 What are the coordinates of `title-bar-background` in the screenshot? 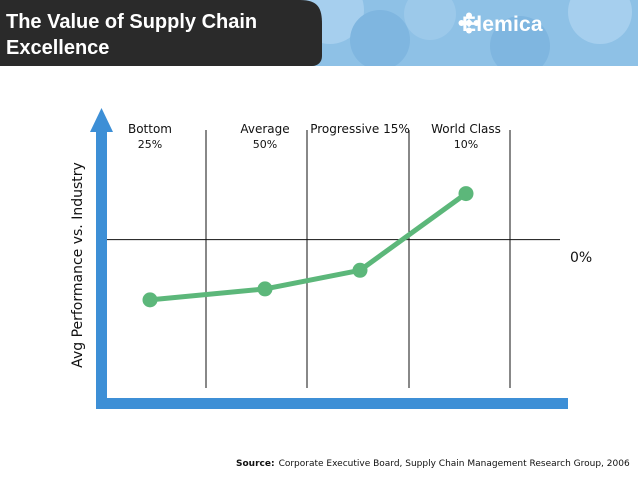 It's located at (319, 33).